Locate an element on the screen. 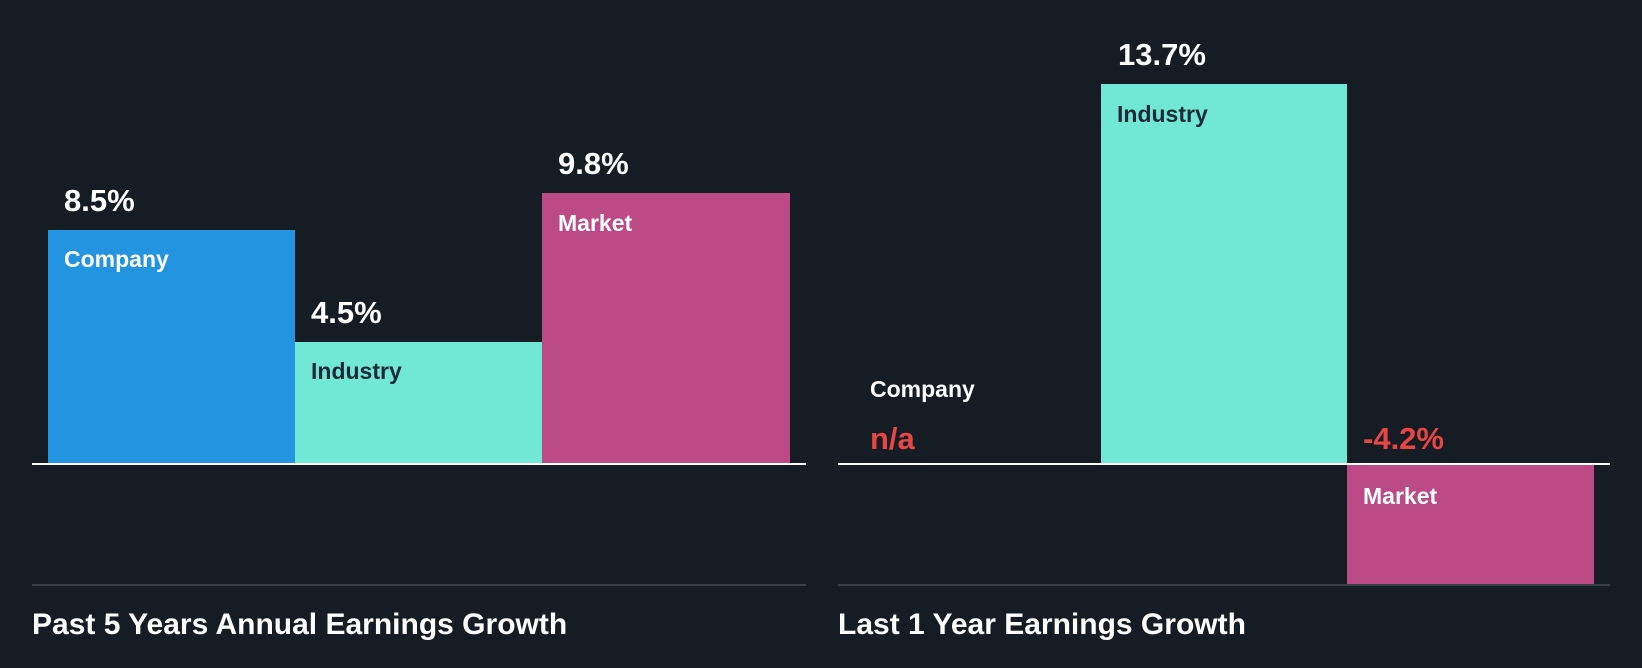 This screenshot has width=1642, height=668. right-chart-title: Last 1 Year Earnings Growth is located at coordinates (1042, 624).